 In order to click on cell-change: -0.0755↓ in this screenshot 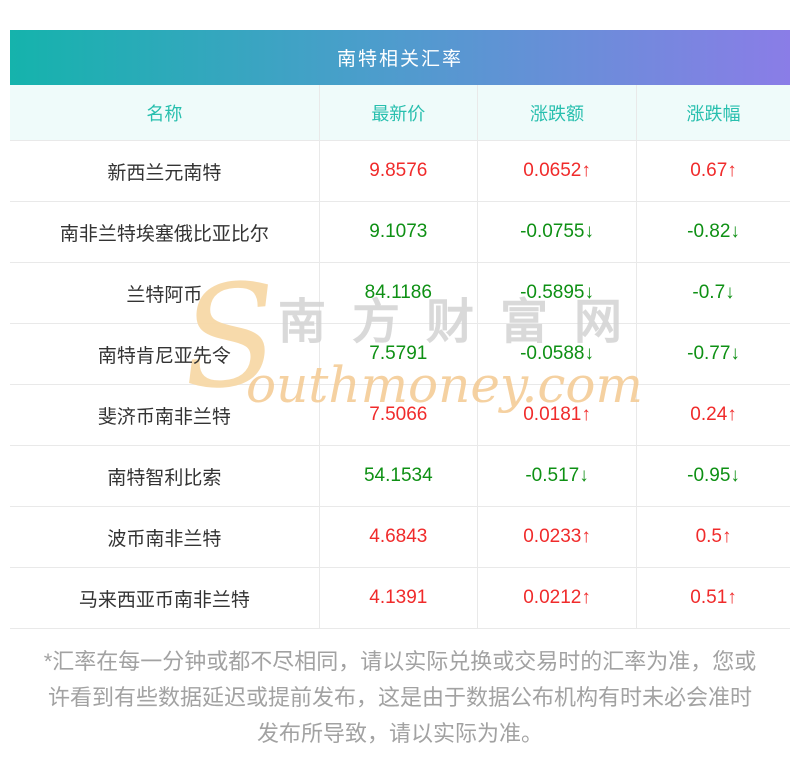, I will do `click(558, 232)`.